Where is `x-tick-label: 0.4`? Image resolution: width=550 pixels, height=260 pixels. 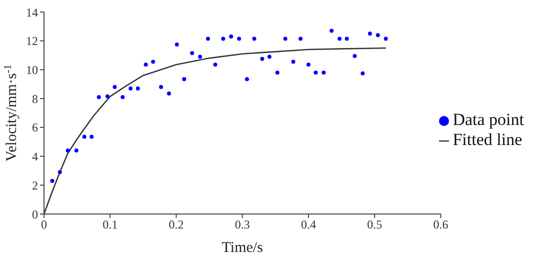 x-tick-label: 0.4 is located at coordinates (308, 225).